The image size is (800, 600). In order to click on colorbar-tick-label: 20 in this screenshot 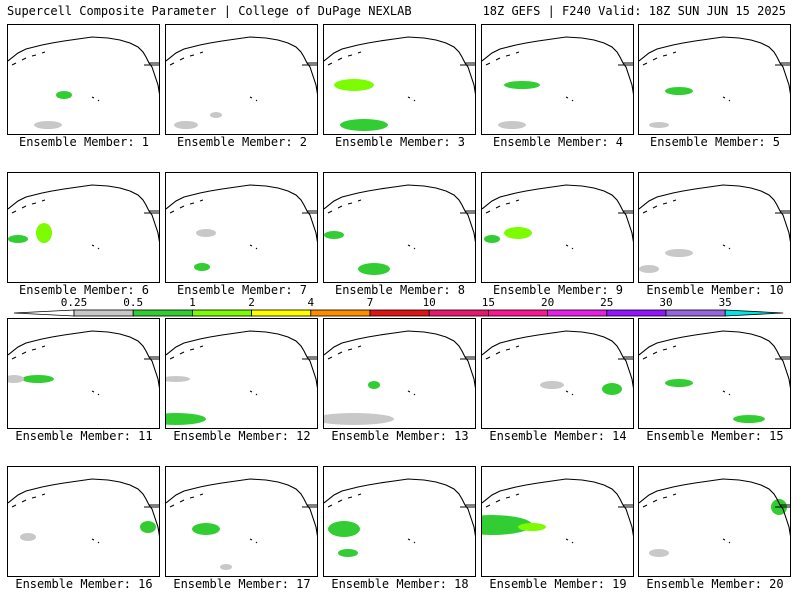, I will do `click(547, 302)`.